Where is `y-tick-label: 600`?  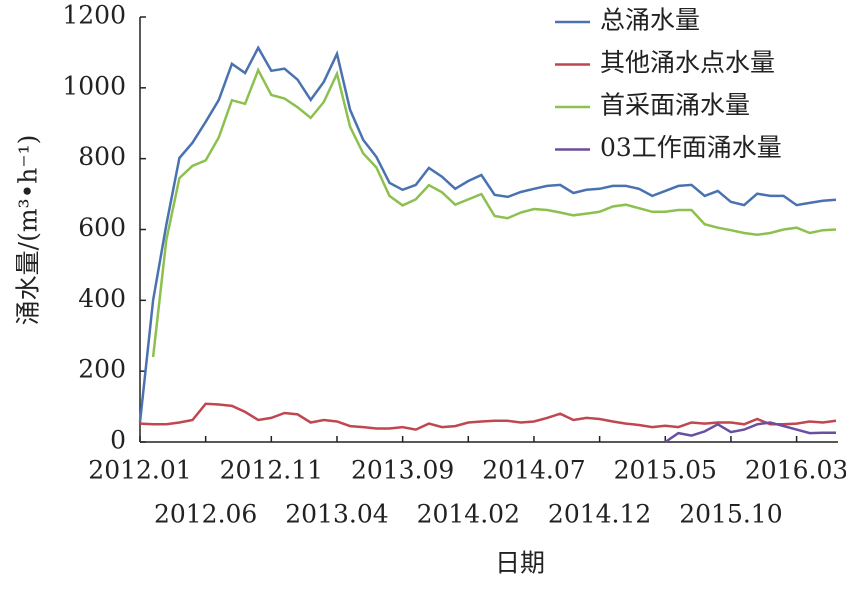
y-tick-label: 600 is located at coordinates (102, 227).